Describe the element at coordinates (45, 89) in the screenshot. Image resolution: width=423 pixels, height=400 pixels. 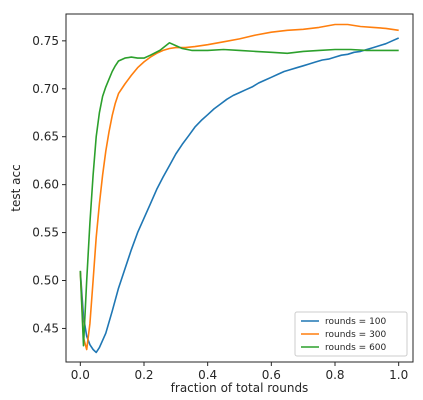
I see `y-tick-label: 0.70` at that location.